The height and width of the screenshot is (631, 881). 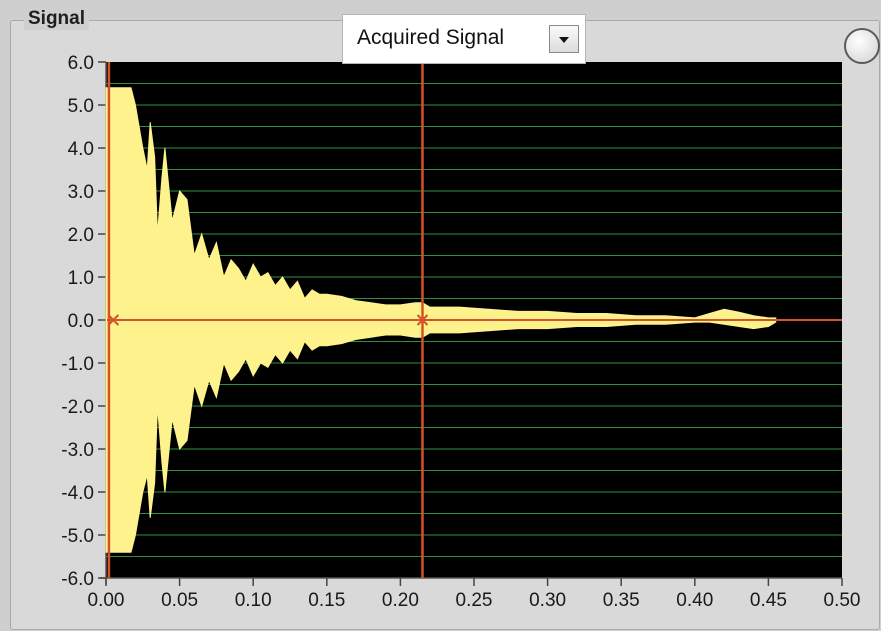 What do you see at coordinates (106, 600) in the screenshot?
I see `x-tick-label: 0.00` at bounding box center [106, 600].